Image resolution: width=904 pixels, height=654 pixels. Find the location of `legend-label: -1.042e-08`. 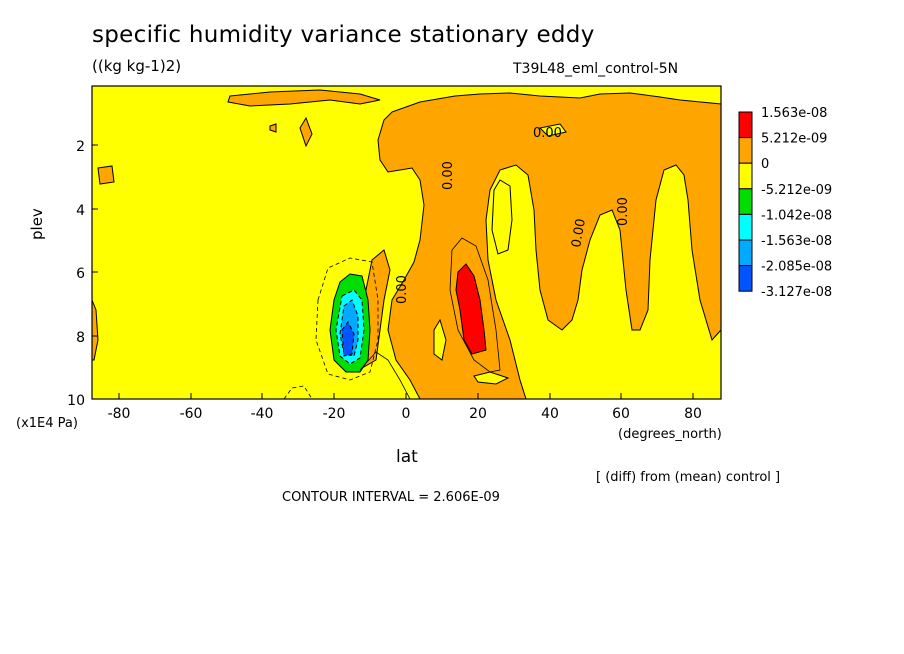

legend-label: -1.042e-08 is located at coordinates (796, 215).